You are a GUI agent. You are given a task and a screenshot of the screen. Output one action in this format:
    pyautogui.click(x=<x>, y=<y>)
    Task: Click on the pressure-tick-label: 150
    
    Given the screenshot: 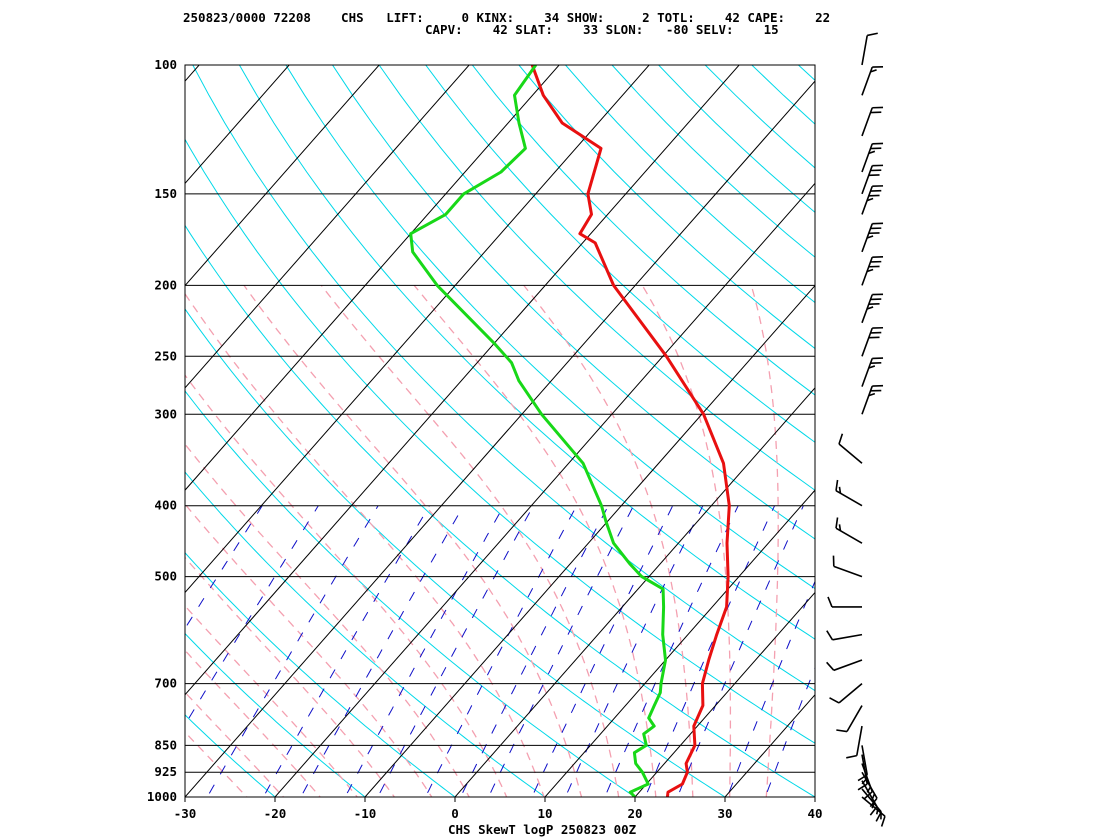 What is the action you would take?
    pyautogui.click(x=165, y=193)
    